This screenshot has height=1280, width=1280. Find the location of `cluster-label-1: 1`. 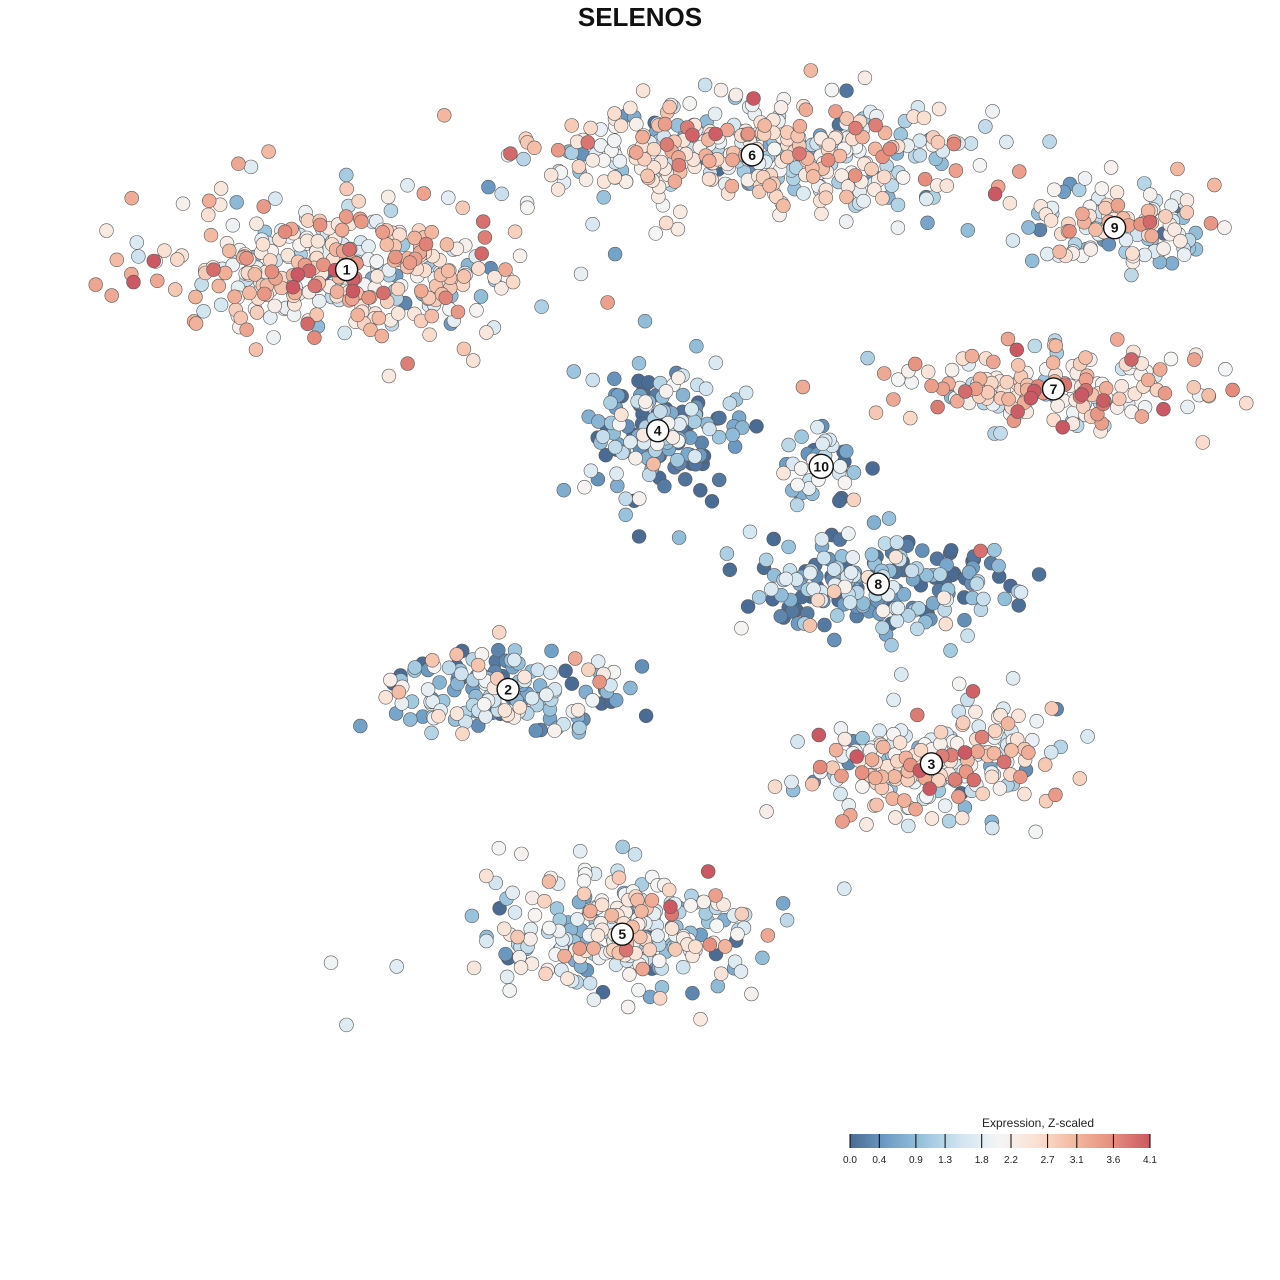

cluster-label-1: 1 is located at coordinates (346, 269).